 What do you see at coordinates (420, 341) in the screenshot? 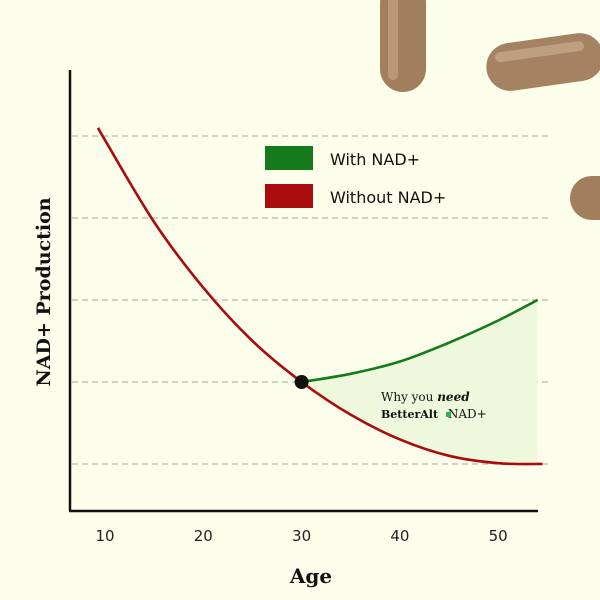
I see `series-line-with-nad` at bounding box center [420, 341].